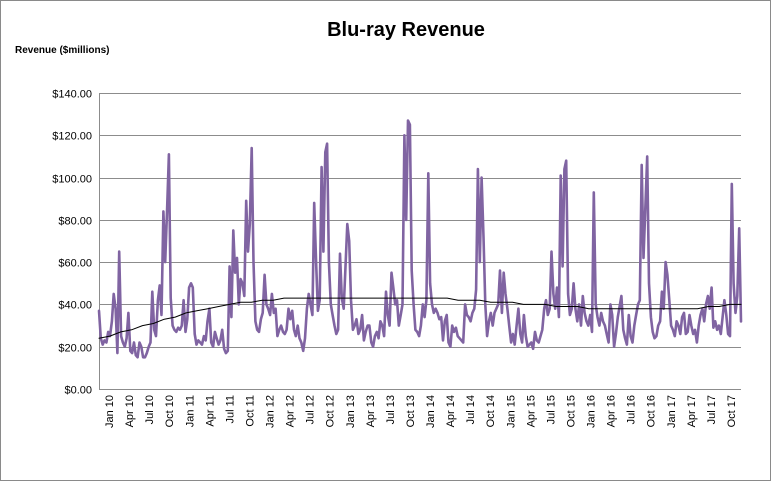  What do you see at coordinates (150, 409) in the screenshot?
I see `x-tick-label: Jul 10` at bounding box center [150, 409].